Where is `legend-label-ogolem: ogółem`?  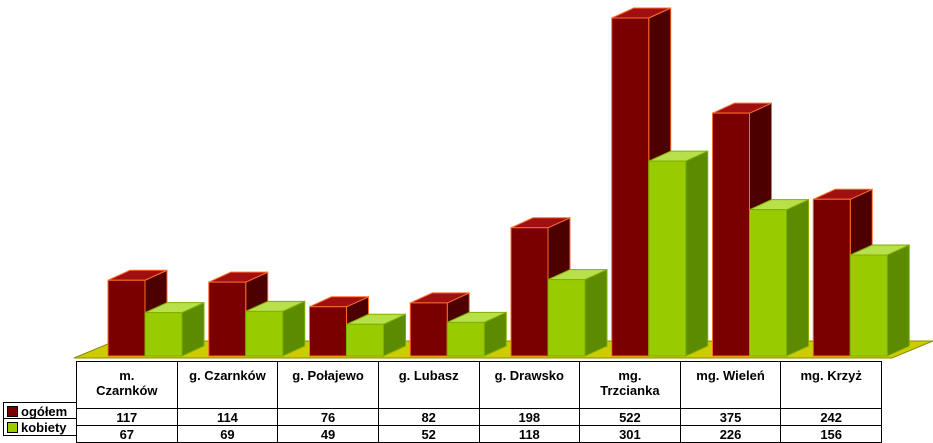 legend-label-ogolem: ogółem is located at coordinates (44, 411).